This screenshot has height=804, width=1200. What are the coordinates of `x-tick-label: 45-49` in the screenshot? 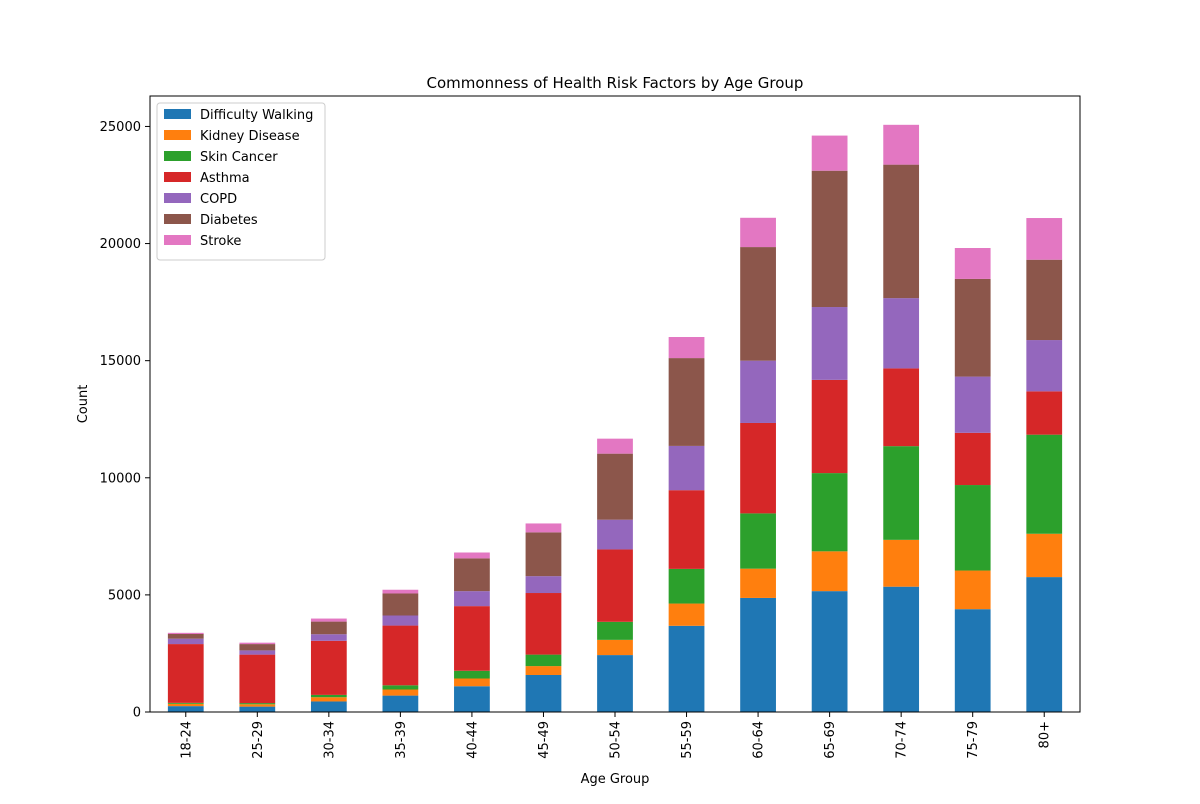 It's located at (544, 740).